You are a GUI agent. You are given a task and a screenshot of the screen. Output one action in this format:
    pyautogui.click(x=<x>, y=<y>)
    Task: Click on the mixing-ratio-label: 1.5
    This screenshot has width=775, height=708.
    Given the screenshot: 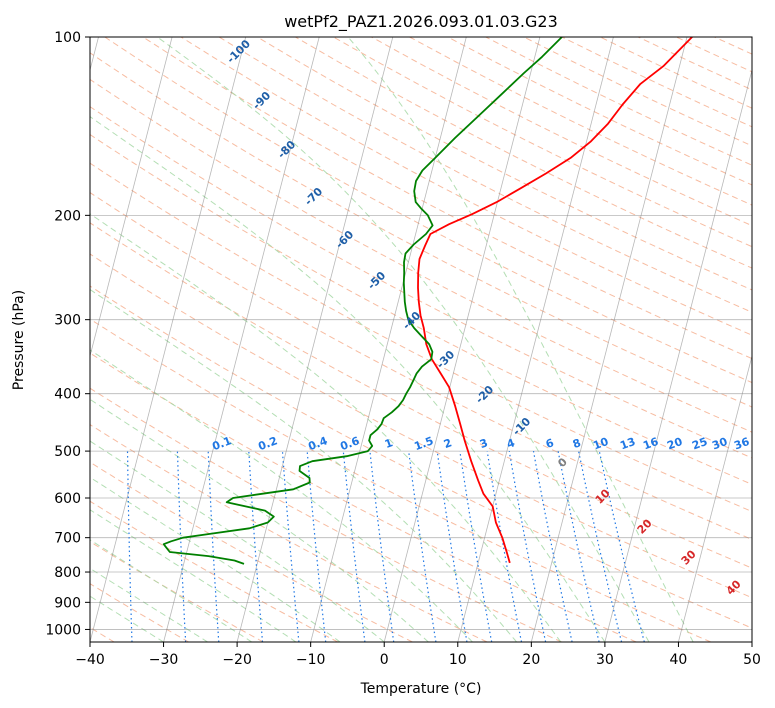 What is the action you would take?
    pyautogui.click(x=423, y=443)
    